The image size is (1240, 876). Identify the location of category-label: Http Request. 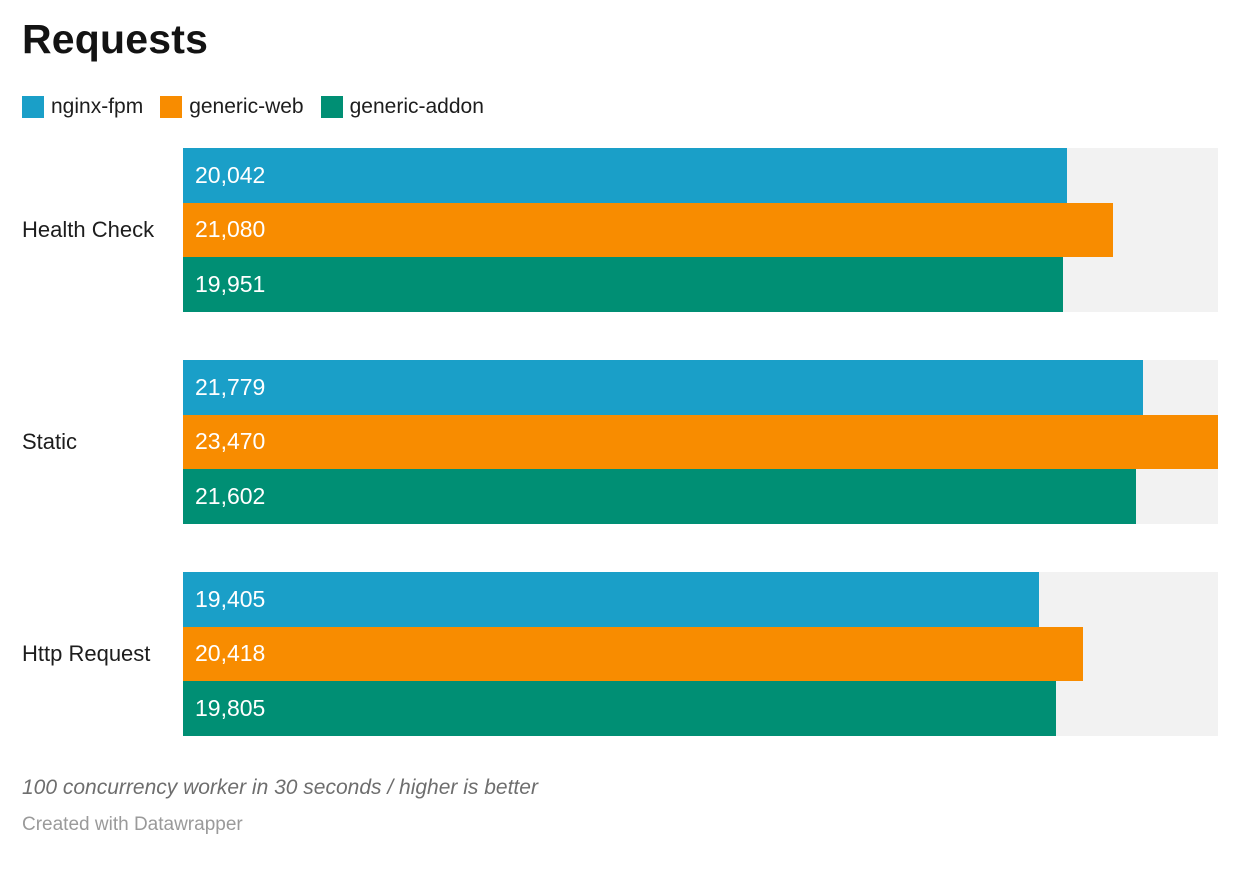
(86, 653).